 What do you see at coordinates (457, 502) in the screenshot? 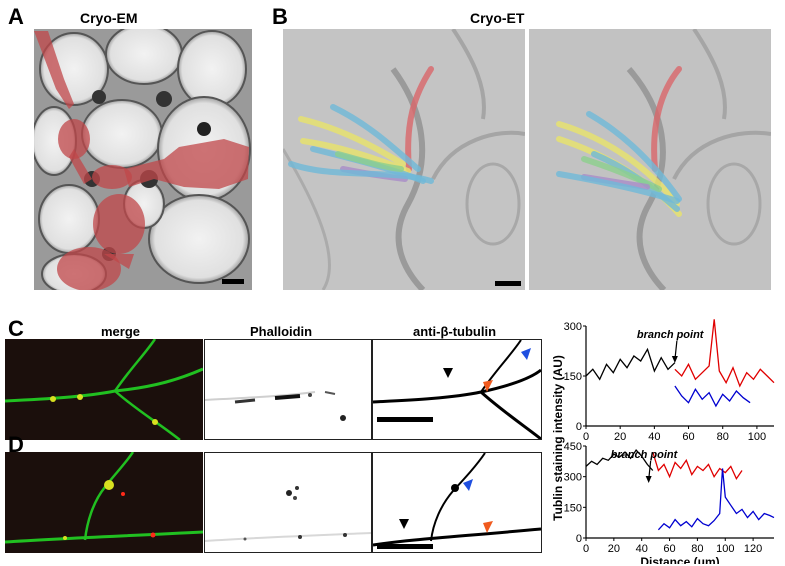
I see `tubulin-image-d` at bounding box center [457, 502].